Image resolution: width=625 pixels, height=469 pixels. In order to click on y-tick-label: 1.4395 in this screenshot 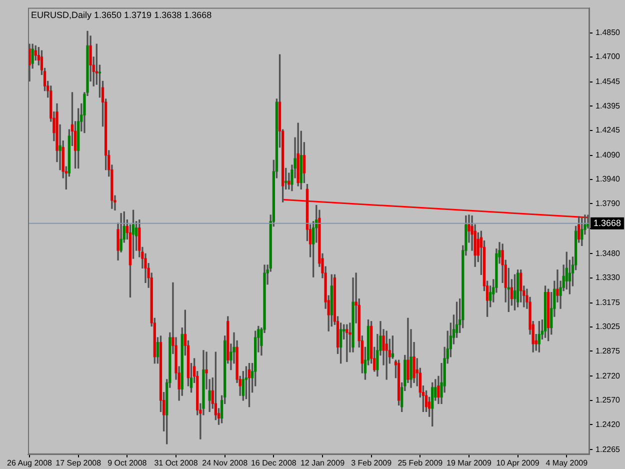, I will do `click(608, 105)`.